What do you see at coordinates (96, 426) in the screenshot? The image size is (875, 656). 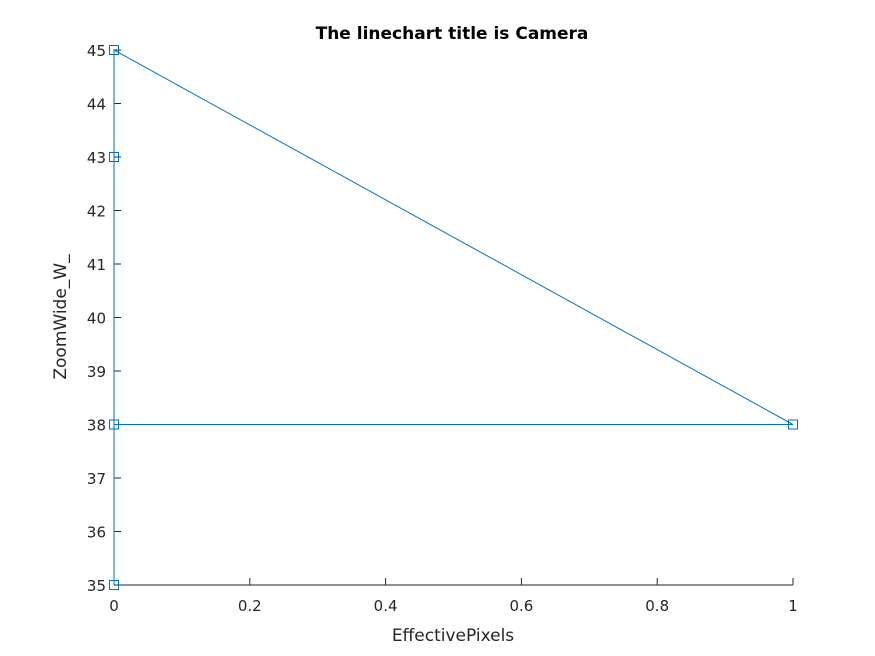 I see `y-tick-label: 38` at bounding box center [96, 426].